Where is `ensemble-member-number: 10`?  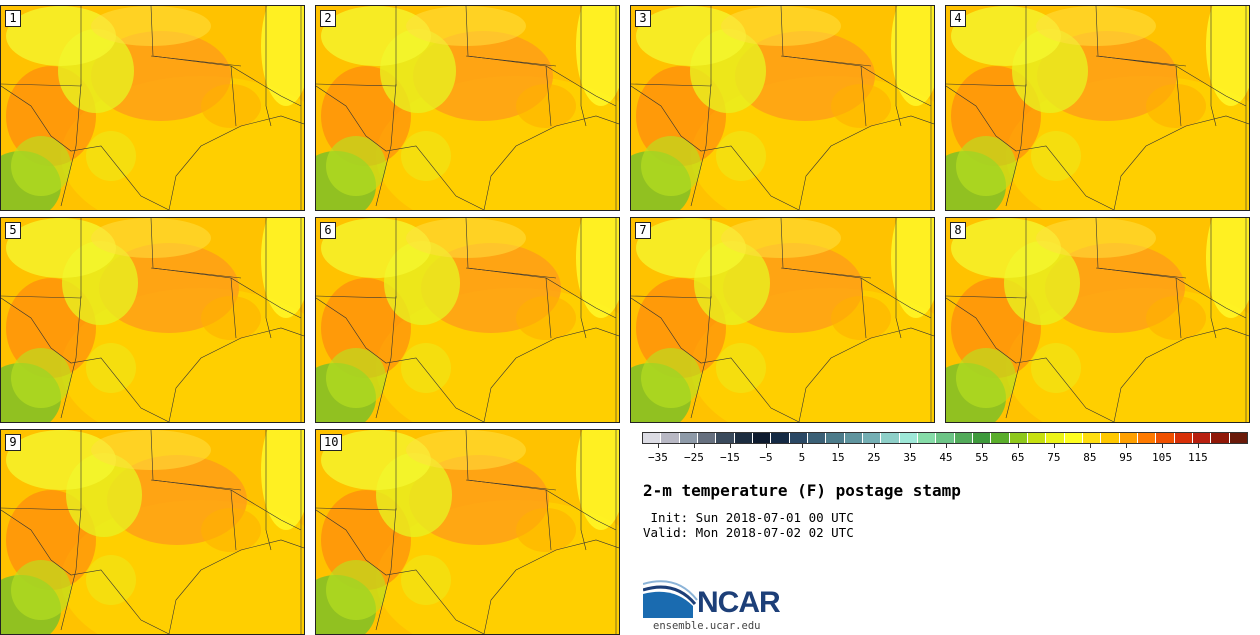
ensemble-member-number: 10 is located at coordinates (331, 442).